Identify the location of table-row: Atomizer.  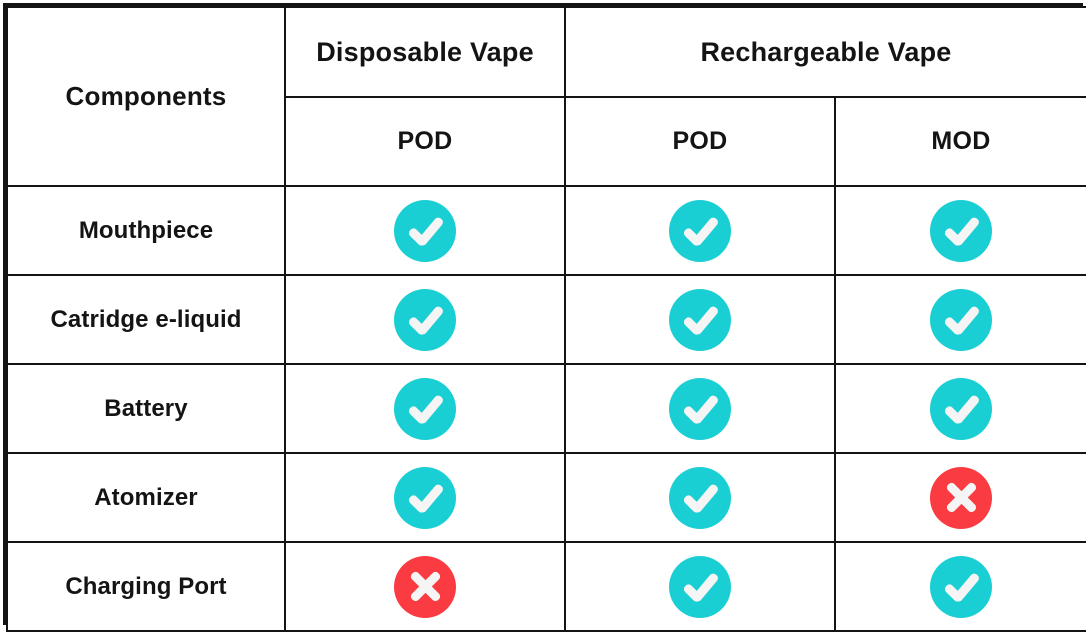
(546, 497).